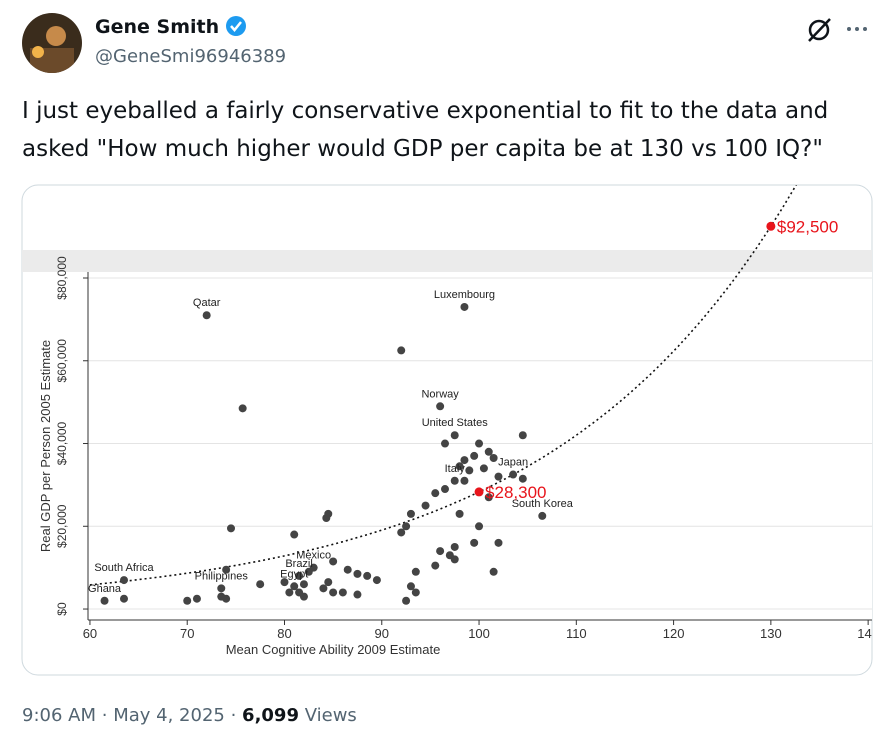 This screenshot has width=892, height=748. I want to click on more-icon, so click(857, 29).